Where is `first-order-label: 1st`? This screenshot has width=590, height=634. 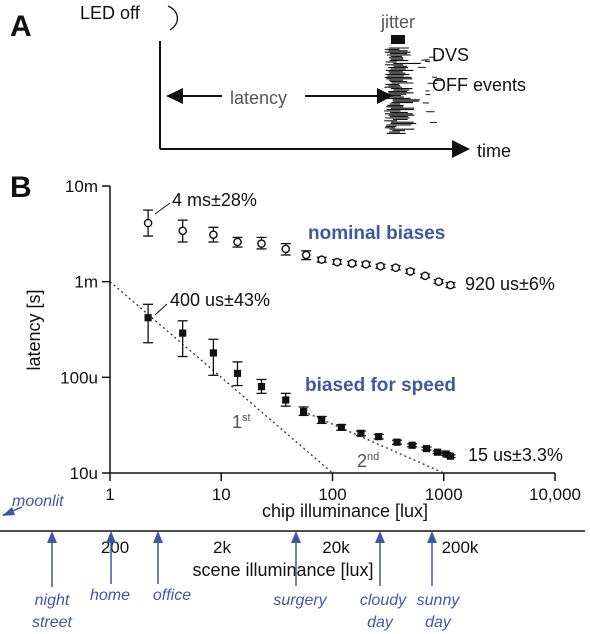
first-order-label: 1st is located at coordinates (241, 422).